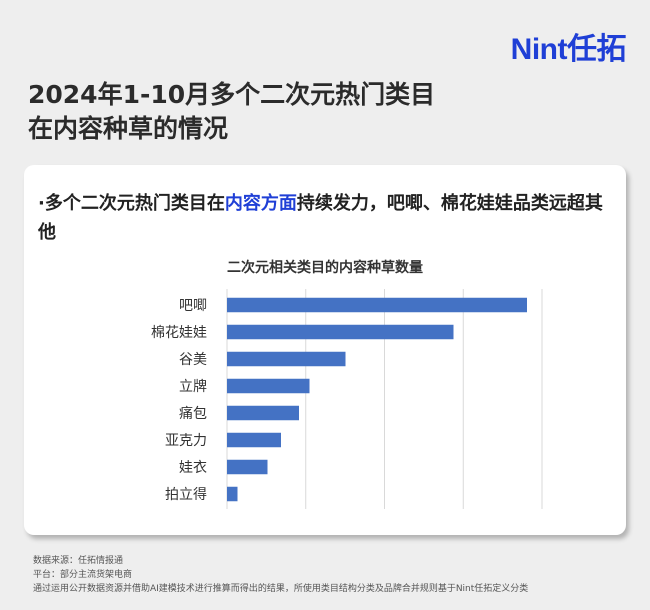  I want to click on subheading-prefix: ·多个二次元热门类目在, so click(131, 203).